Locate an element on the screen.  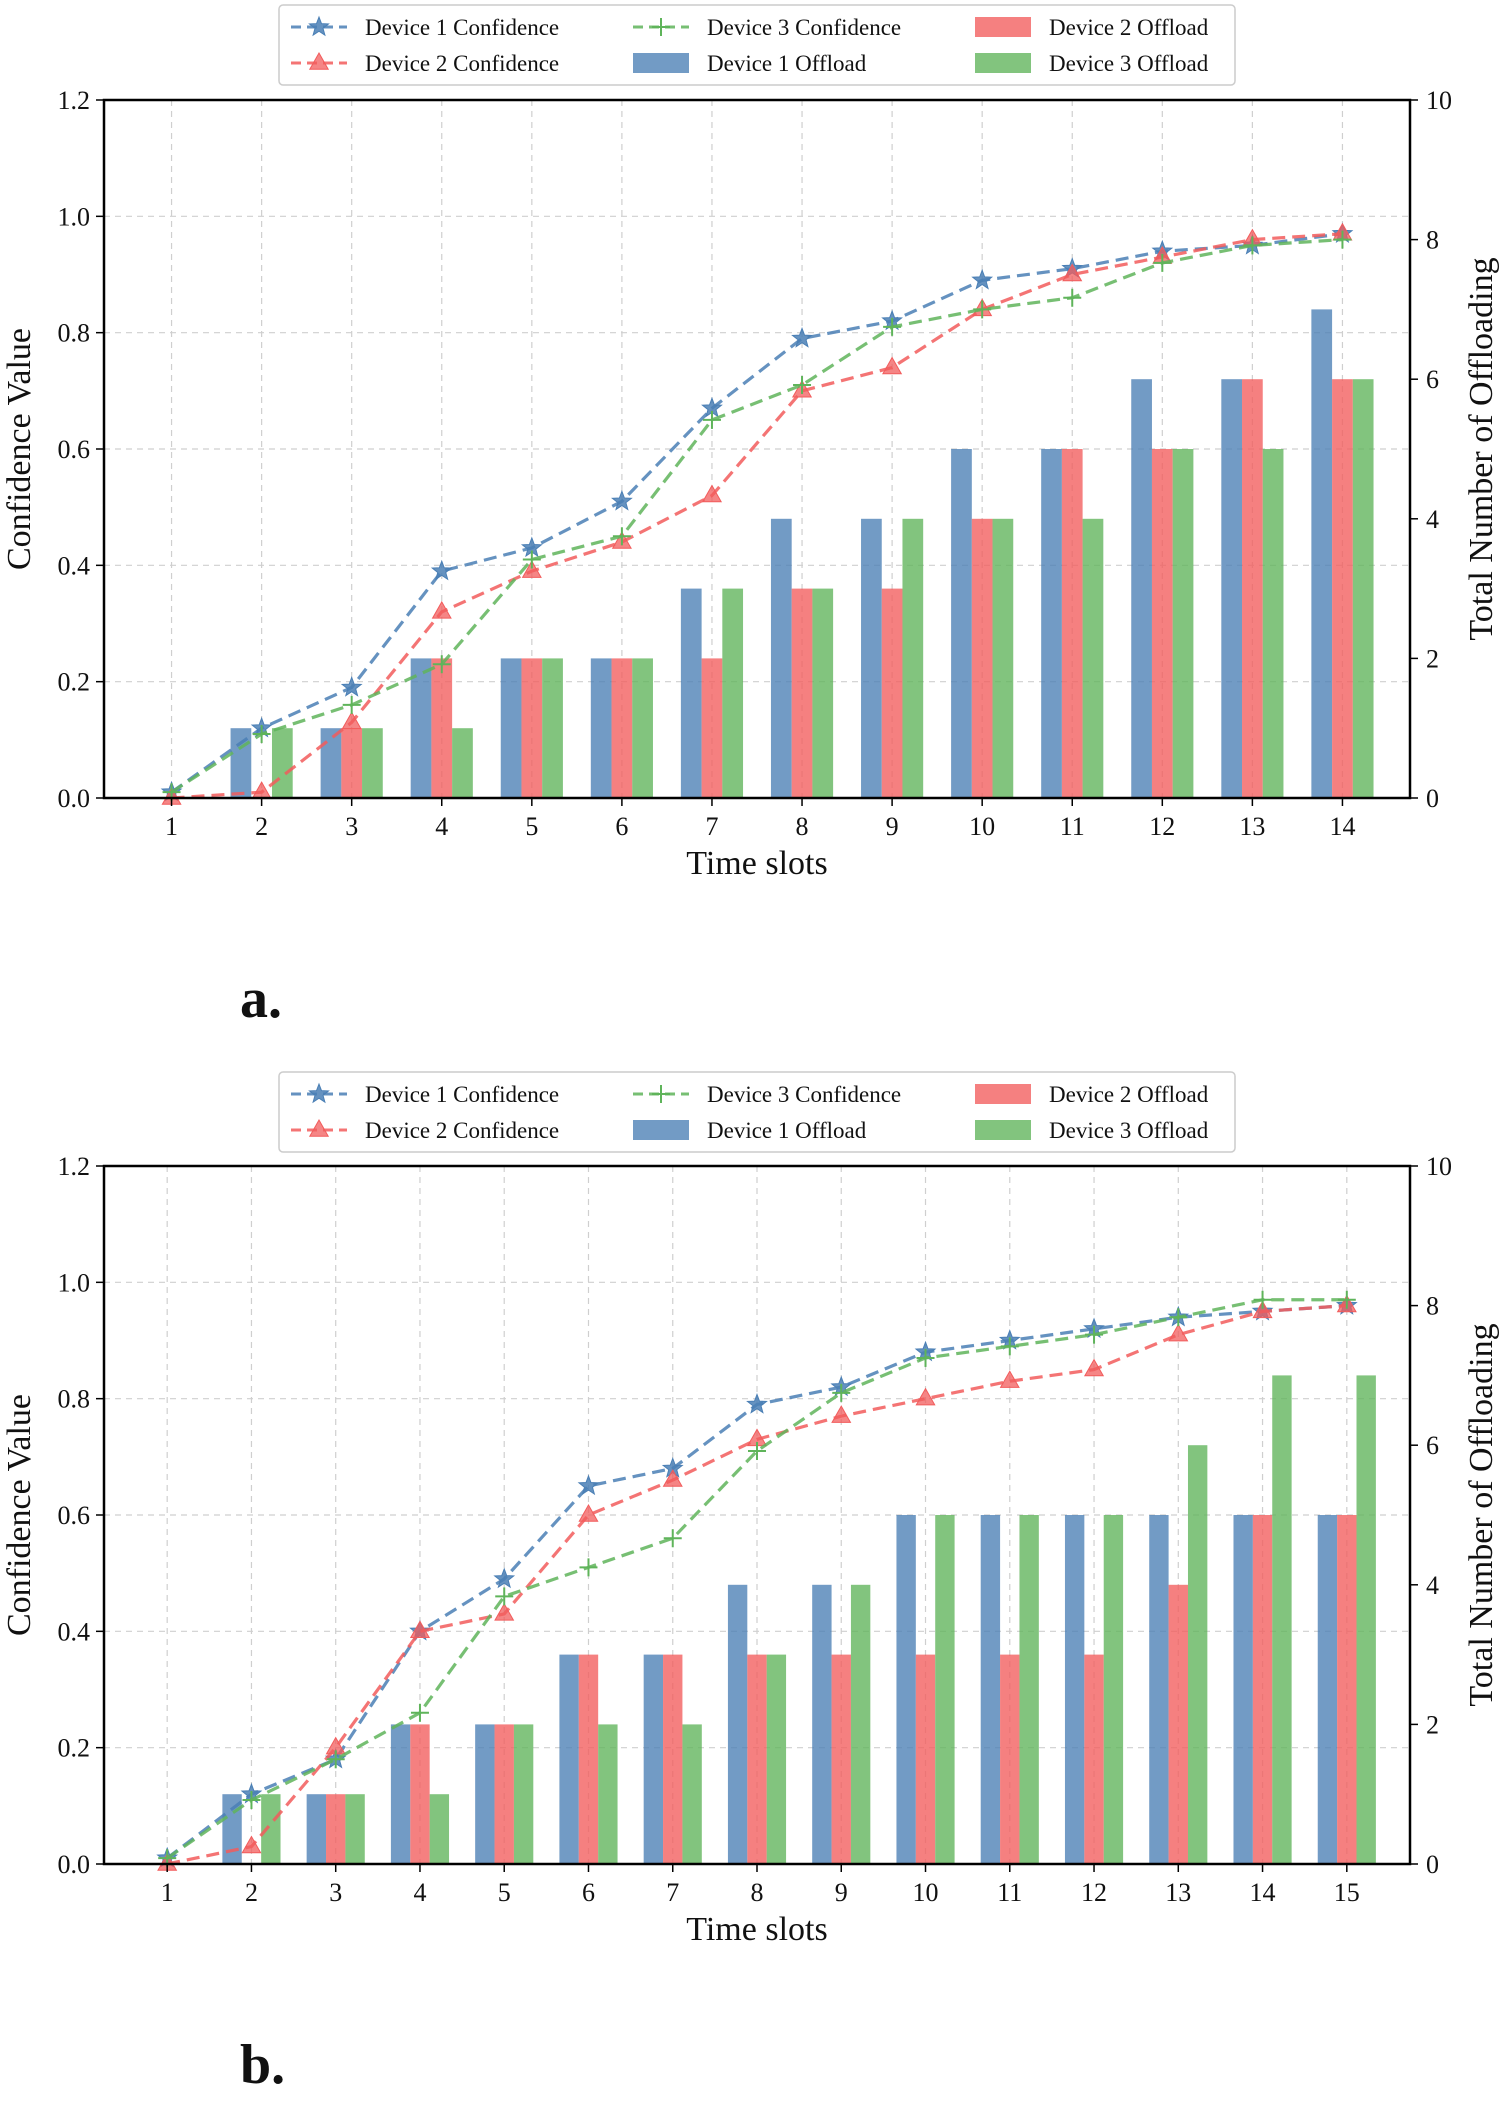
legend-label-4: Device 1 Offload is located at coordinates (787, 63).